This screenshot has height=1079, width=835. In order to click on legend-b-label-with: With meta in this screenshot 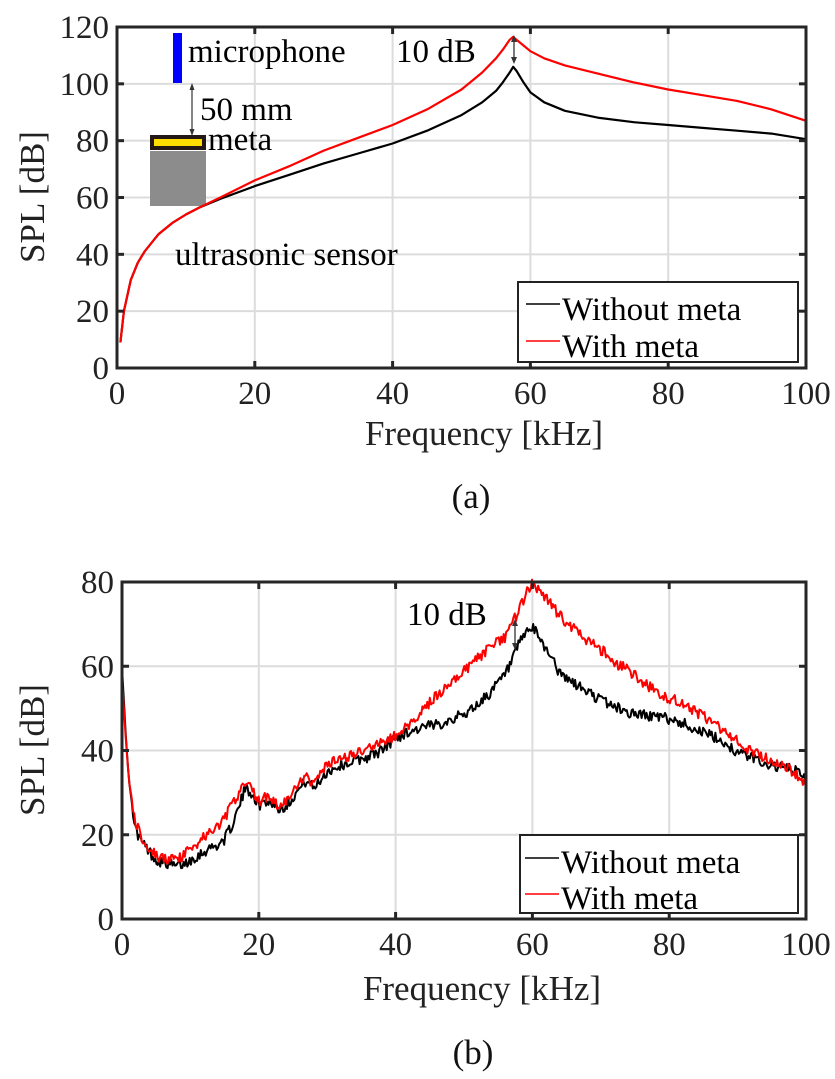, I will do `click(629, 899)`.